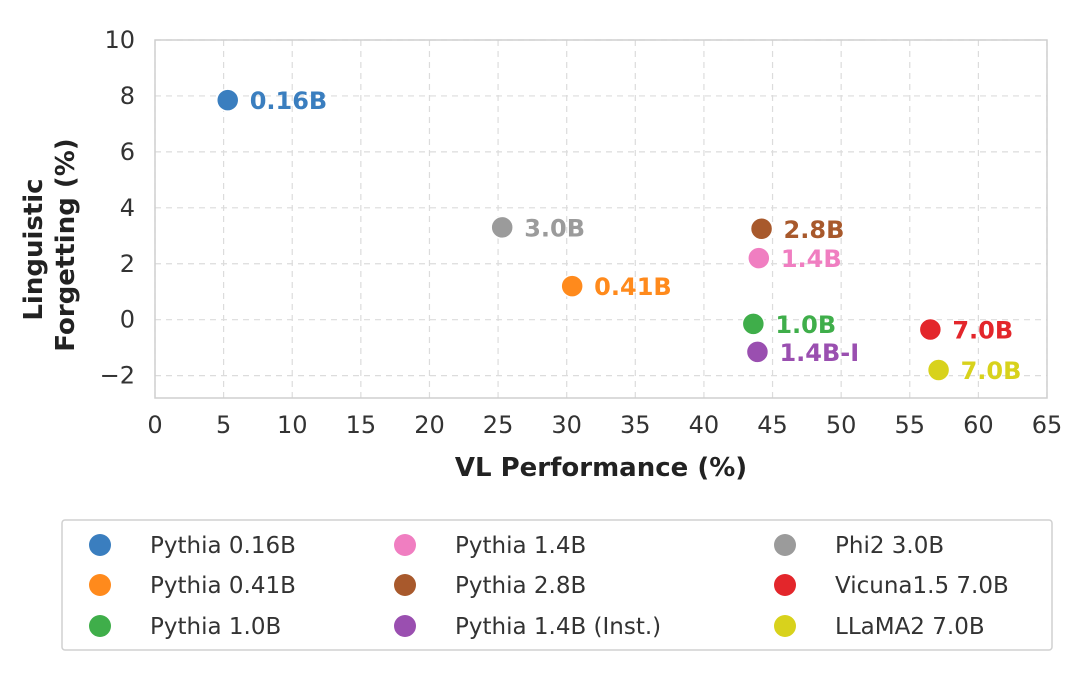  Describe the element at coordinates (982, 330) in the screenshot. I see `point-label-vicuna1-5-7-0b: 7.0B` at that location.